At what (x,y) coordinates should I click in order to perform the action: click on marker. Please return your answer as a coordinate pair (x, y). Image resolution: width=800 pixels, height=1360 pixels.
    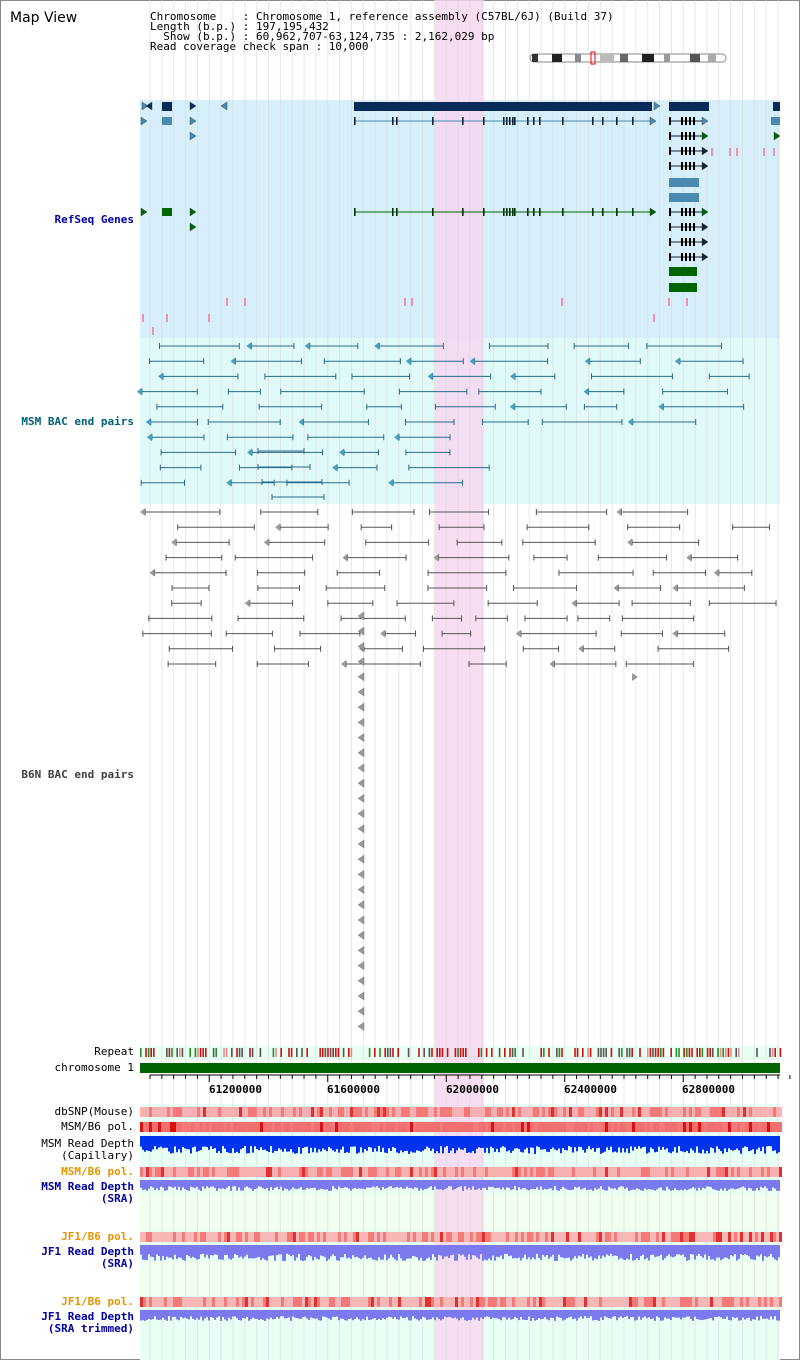
    Looking at the image, I should click on (669, 302).